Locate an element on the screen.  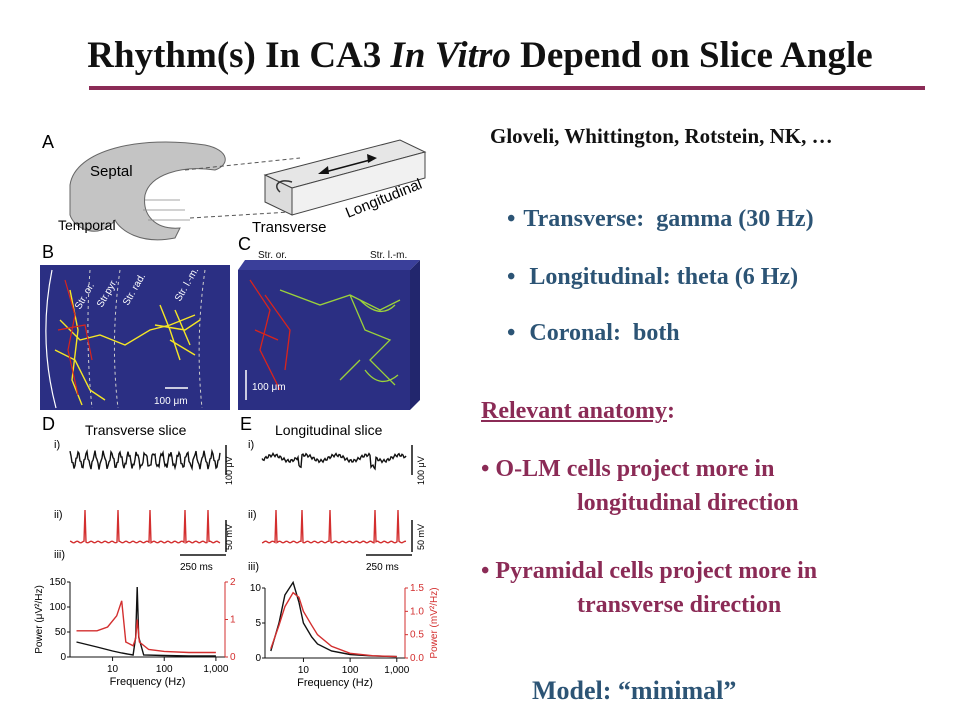
lfp-trace-e is located at coordinates (334, 461).